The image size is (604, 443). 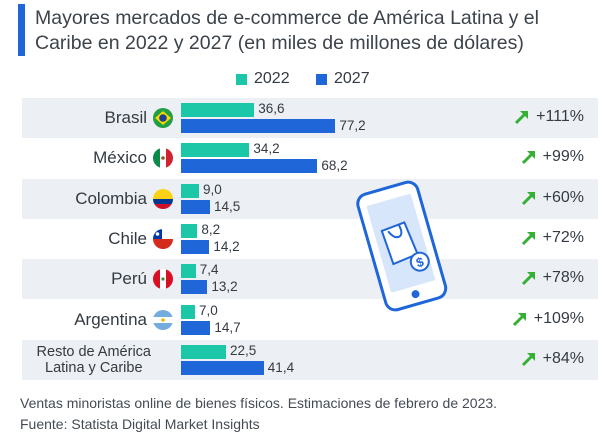 I want to click on value-label-2022: 36,6, so click(x=271, y=109).